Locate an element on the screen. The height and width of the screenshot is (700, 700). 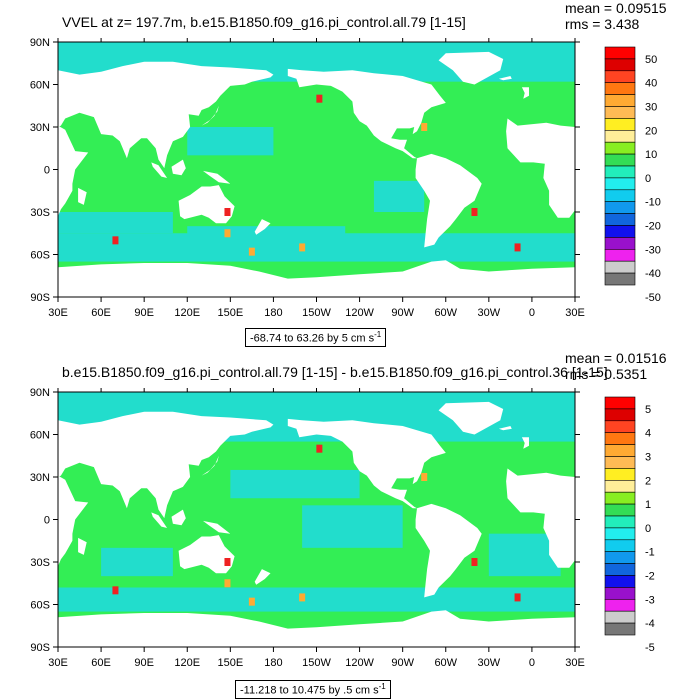
panel1-colorbar-label: 20 is located at coordinates (651, 131).